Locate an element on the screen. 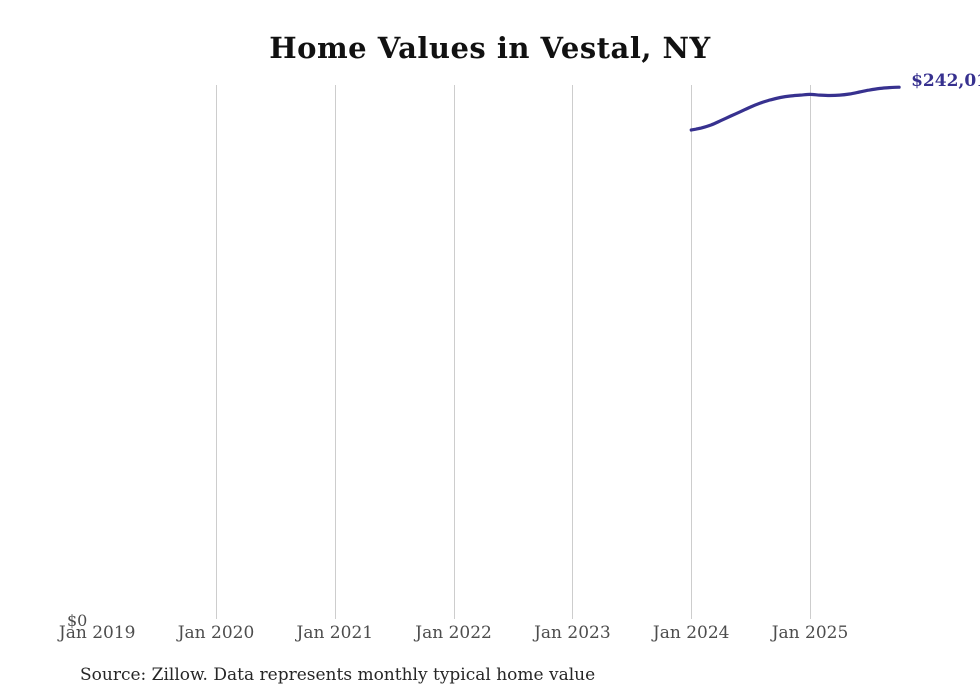  x-tick-label: Jan 2024 is located at coordinates (691, 633).